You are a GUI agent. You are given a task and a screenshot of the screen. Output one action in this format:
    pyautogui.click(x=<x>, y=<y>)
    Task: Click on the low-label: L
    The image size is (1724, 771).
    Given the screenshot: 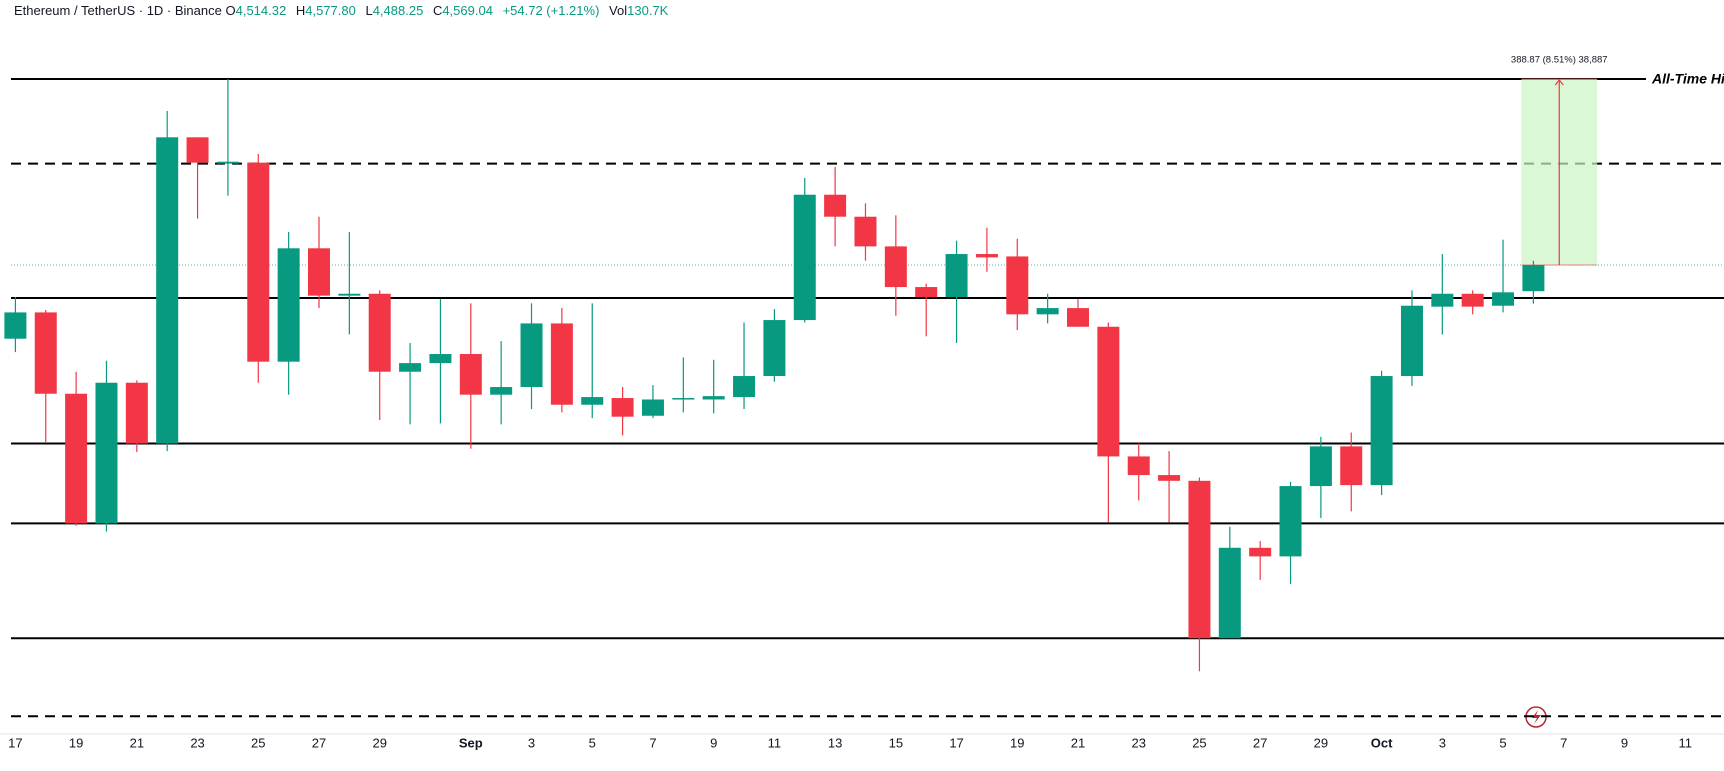 What is the action you would take?
    pyautogui.click(x=369, y=10)
    